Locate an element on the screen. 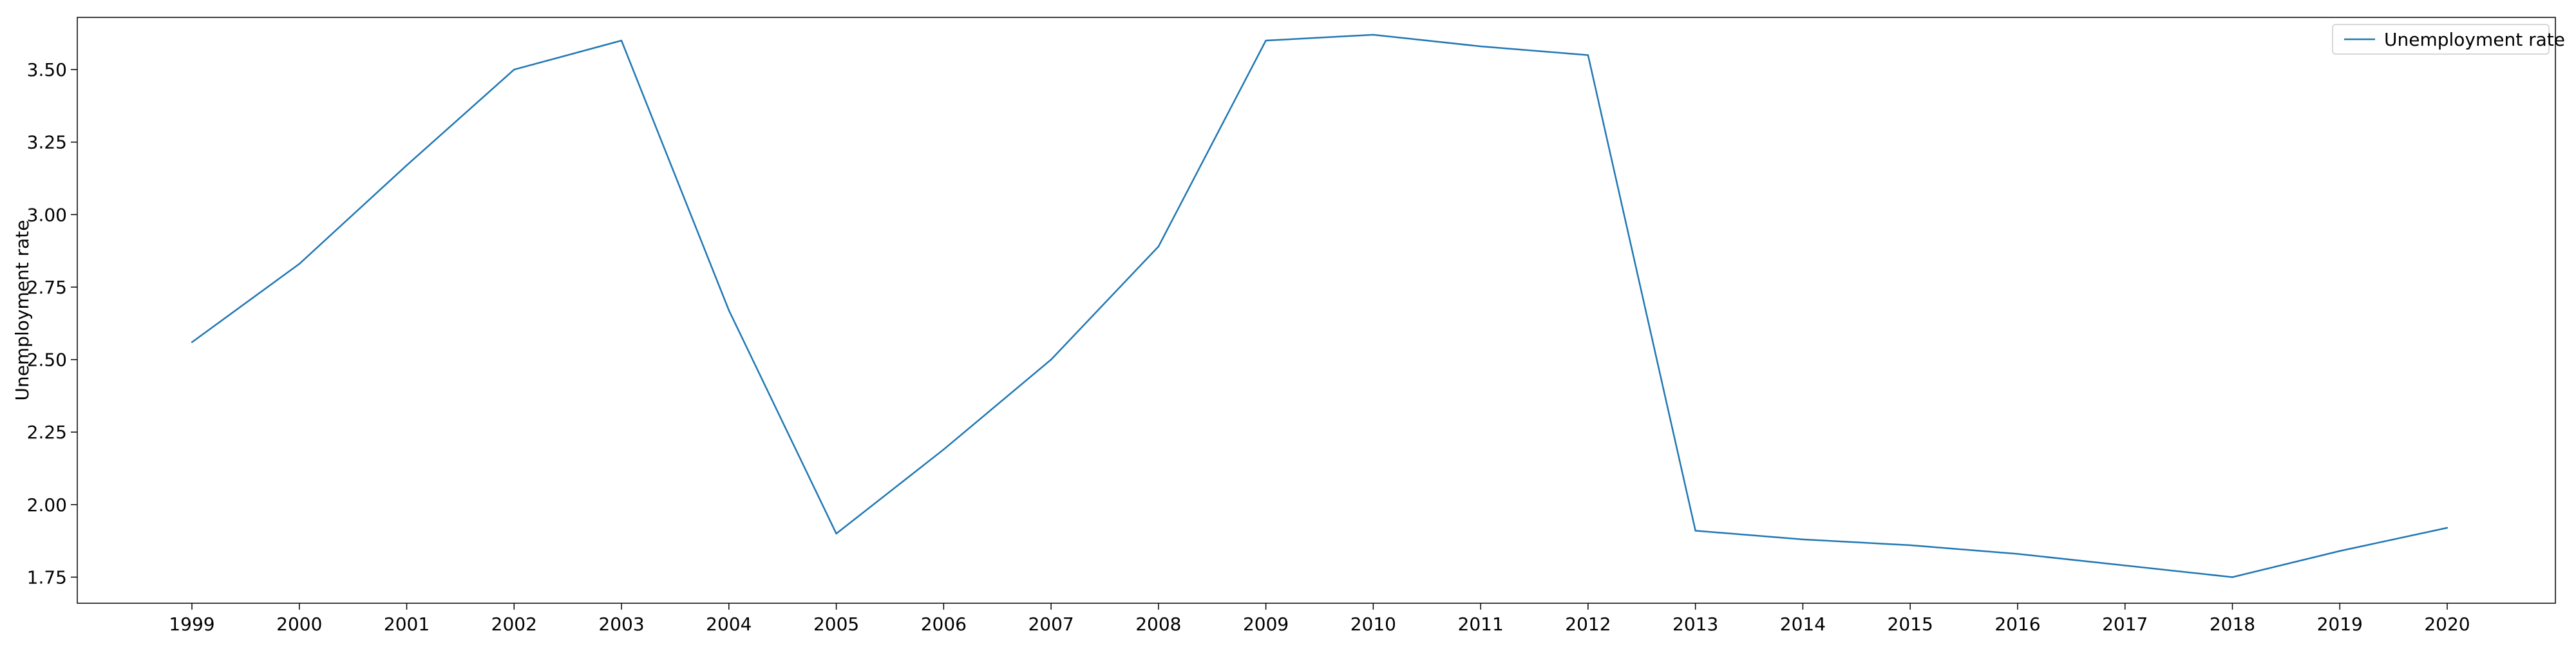  y-tick-label: 2.00 is located at coordinates (47, 505).